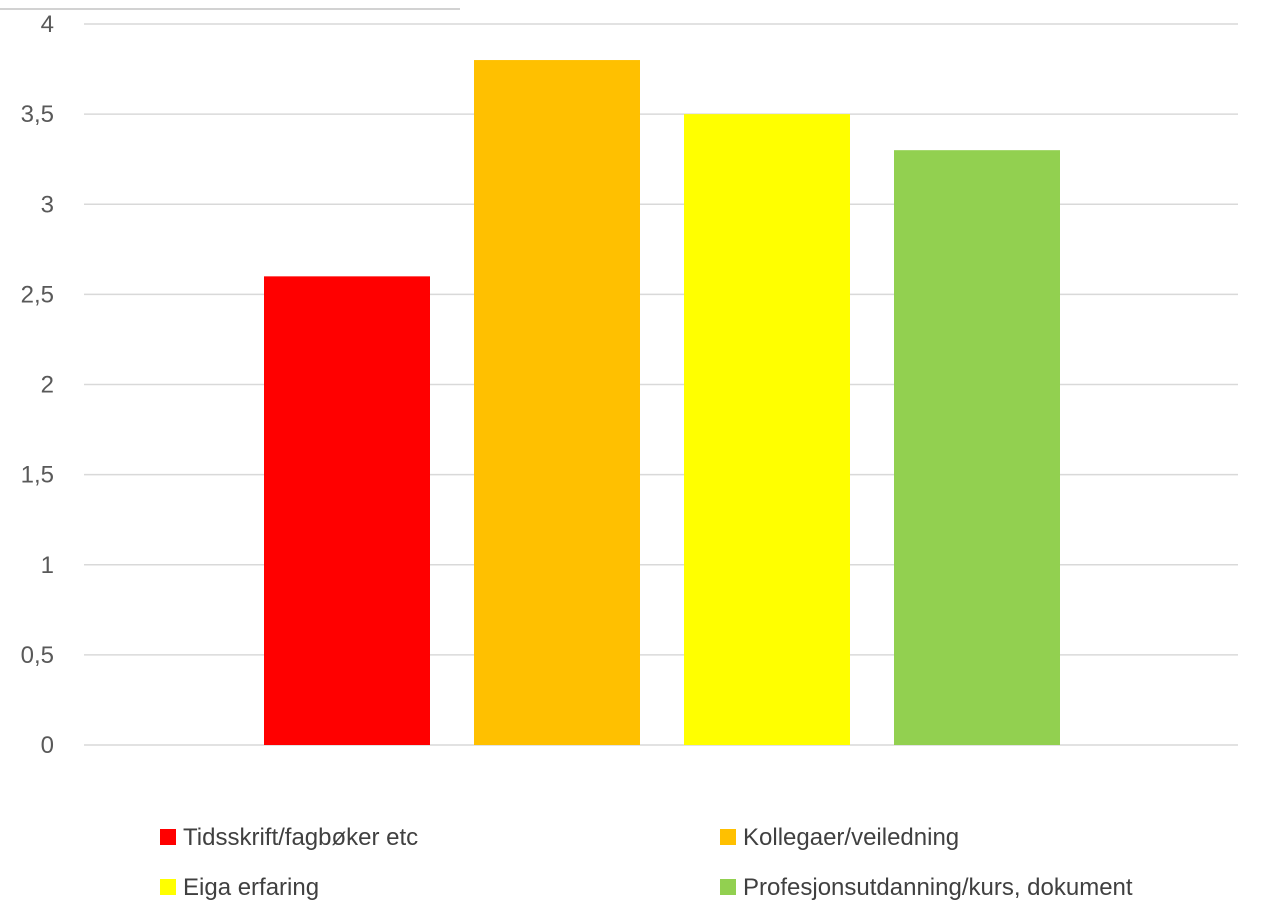 This screenshot has height=913, width=1266. What do you see at coordinates (37, 475) in the screenshot?
I see `y-tick-label: 1,5` at bounding box center [37, 475].